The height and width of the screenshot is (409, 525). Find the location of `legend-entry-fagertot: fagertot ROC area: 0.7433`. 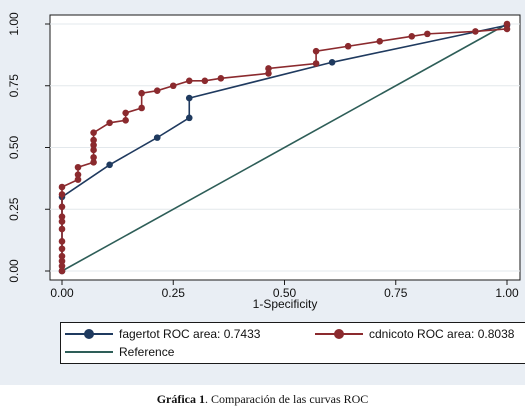

legend-entry-fagertot: fagertot ROC area: 0.7433 is located at coordinates (162, 334).